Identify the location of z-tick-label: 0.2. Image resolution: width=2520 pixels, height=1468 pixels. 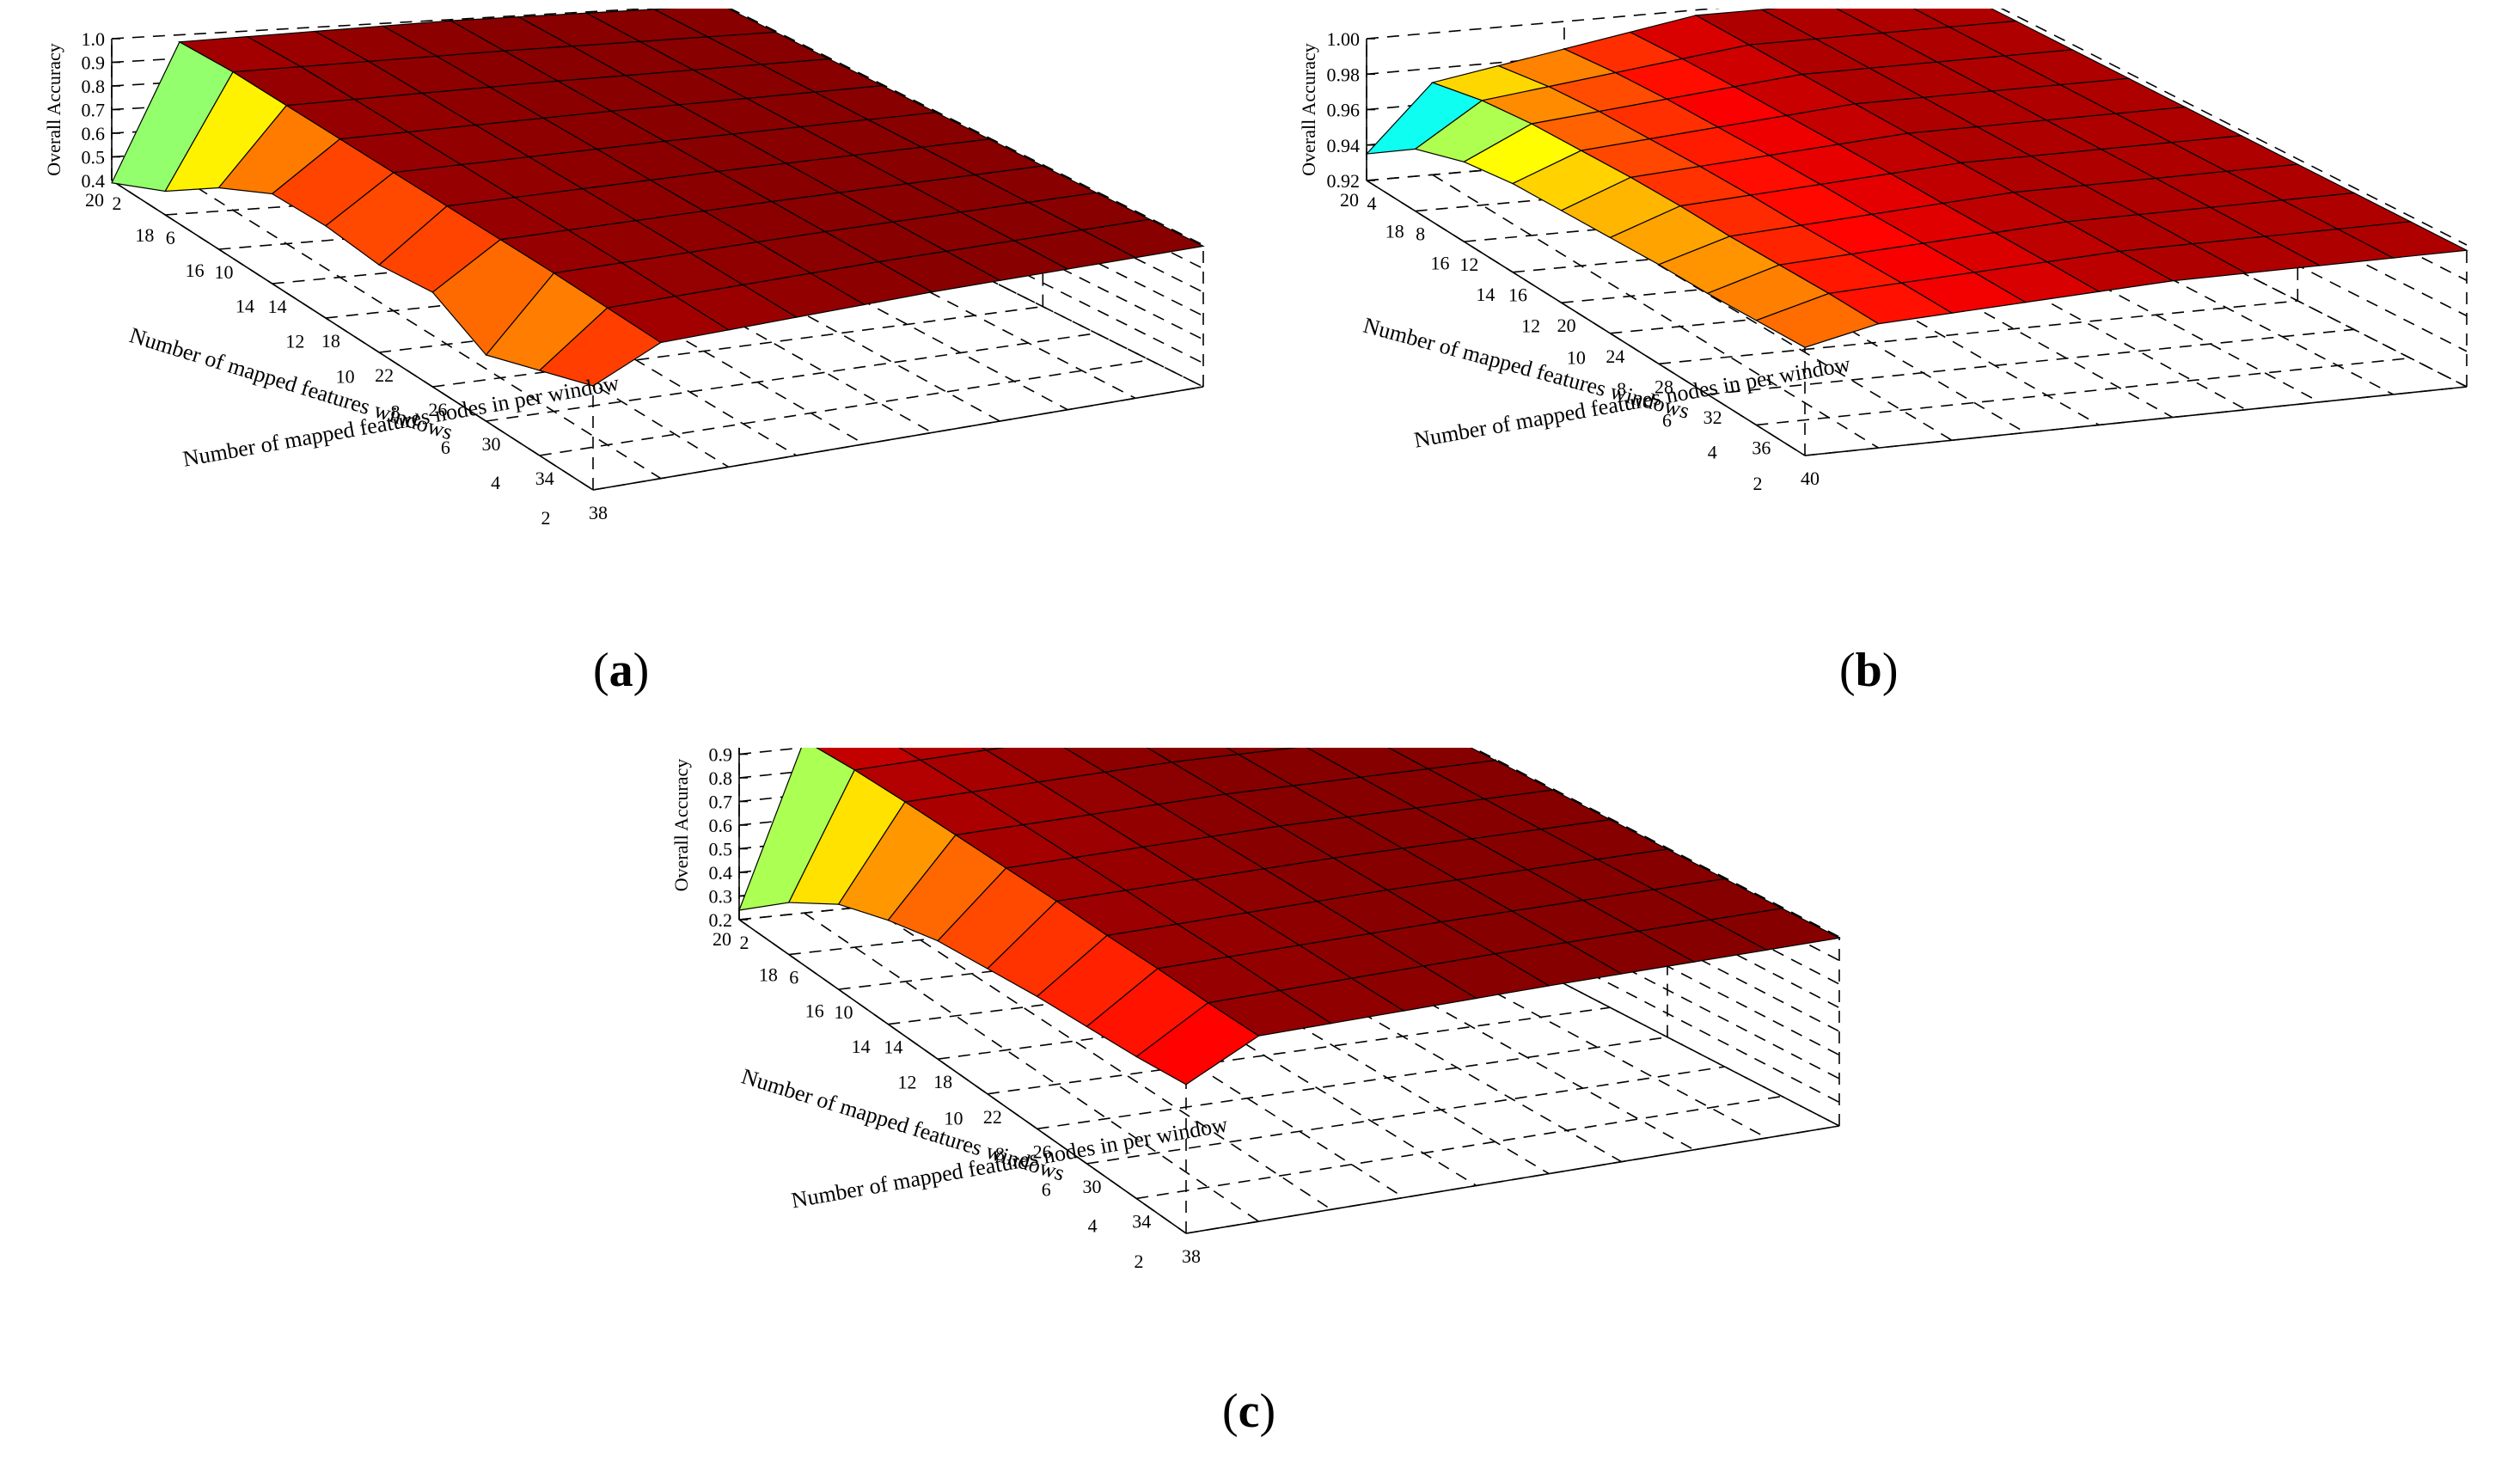
(721, 920).